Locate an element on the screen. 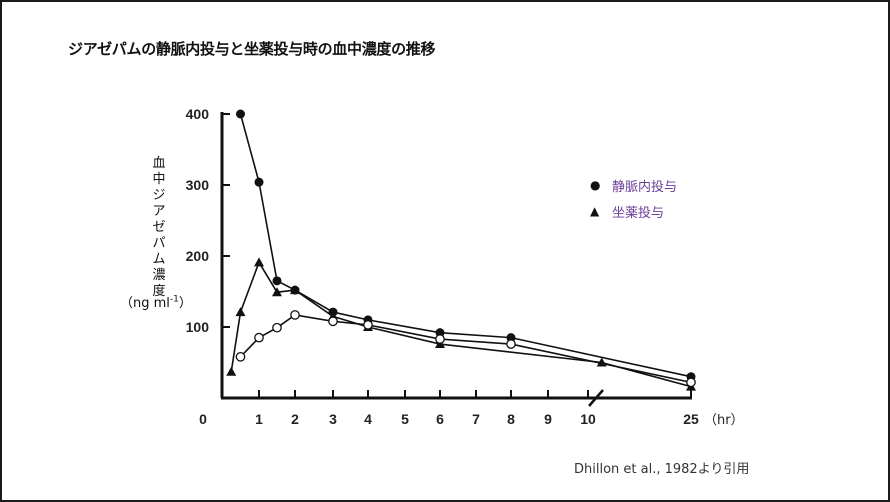  legend-label-iv: 静脈内投与 is located at coordinates (645, 187).